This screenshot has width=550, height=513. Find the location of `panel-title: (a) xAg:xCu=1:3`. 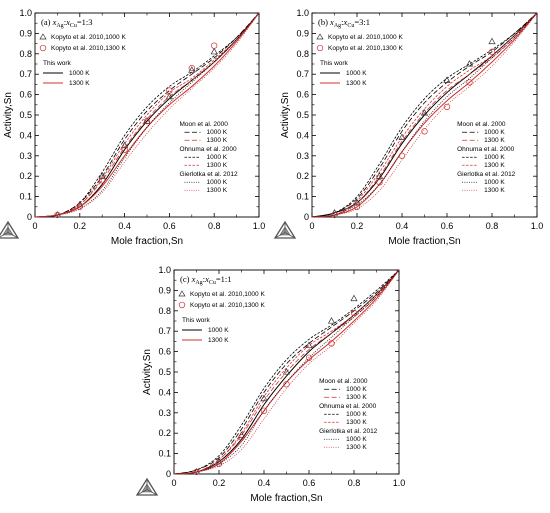

panel-title: (a) xAg:xCu=1:3 is located at coordinates (67, 23).